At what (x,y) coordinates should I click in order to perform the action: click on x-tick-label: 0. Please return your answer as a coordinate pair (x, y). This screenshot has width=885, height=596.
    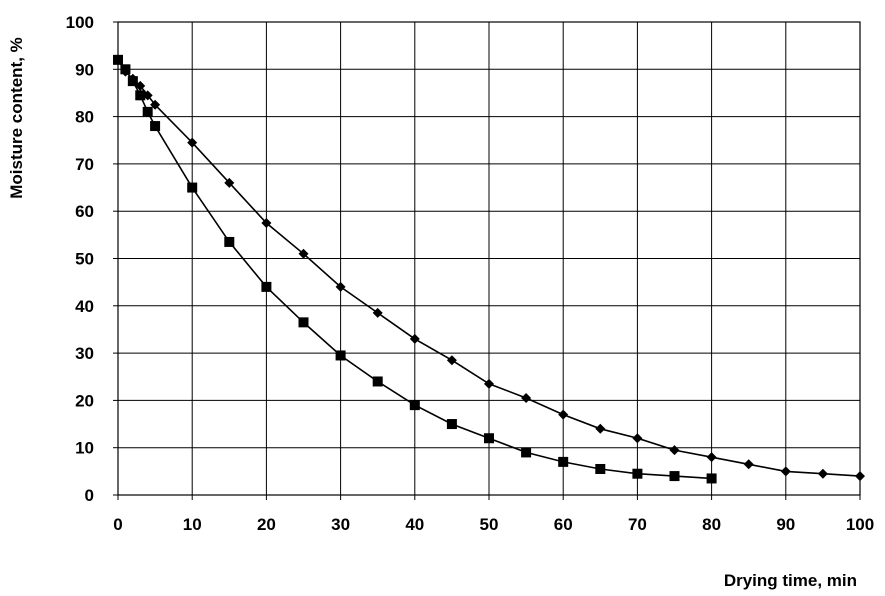
    Looking at the image, I should click on (117, 524).